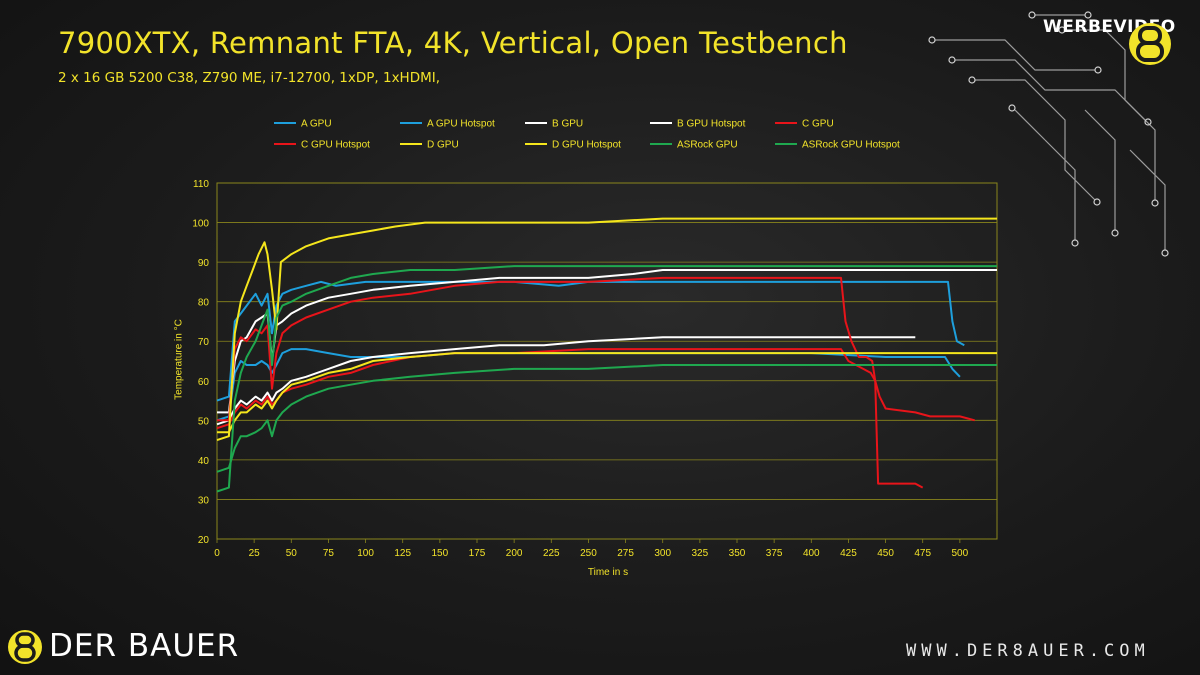 The height and width of the screenshot is (675, 1200). Describe the element at coordinates (204, 540) in the screenshot. I see `y-tick-label: 20` at that location.